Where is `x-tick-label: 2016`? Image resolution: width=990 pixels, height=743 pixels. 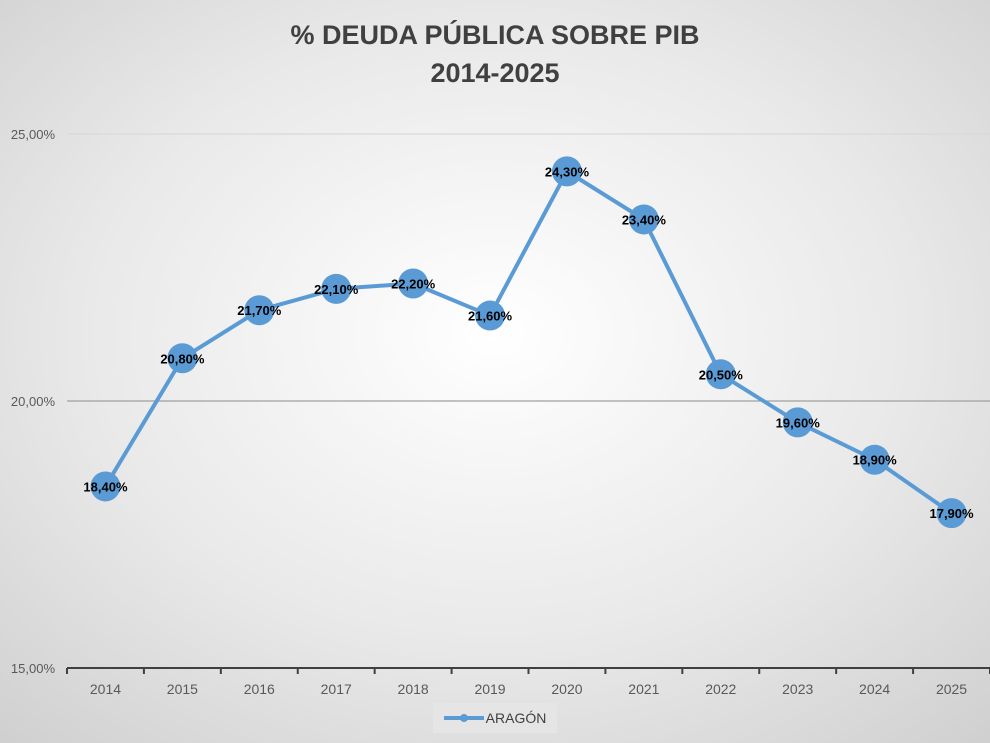
x-tick-label: 2016 is located at coordinates (259, 689).